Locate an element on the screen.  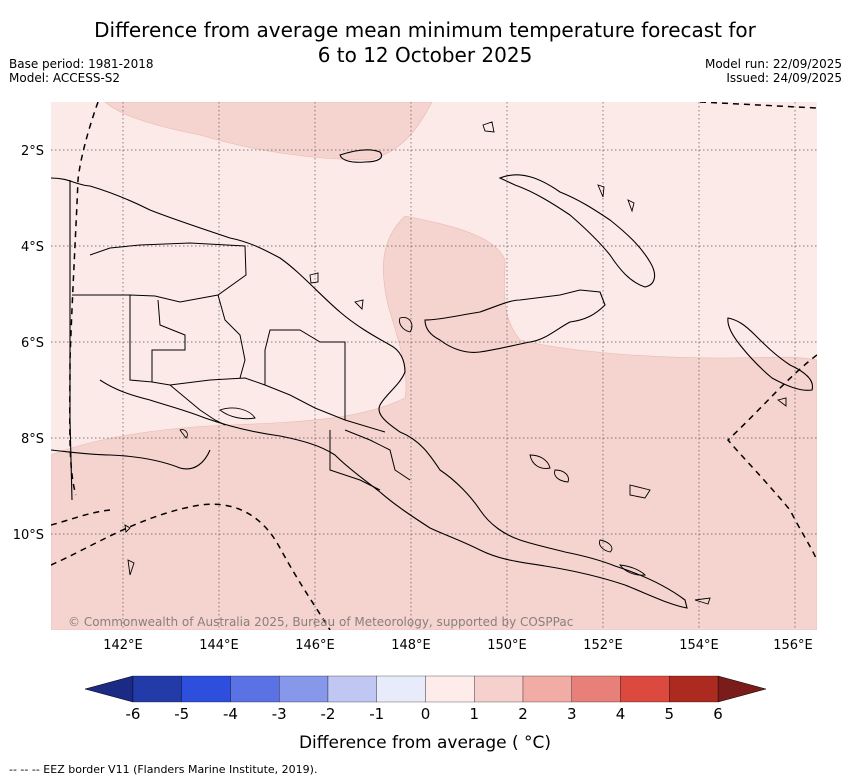
meta-left: Base period: 1981-2018 Model: ACCESS-S2 is located at coordinates (81, 71).